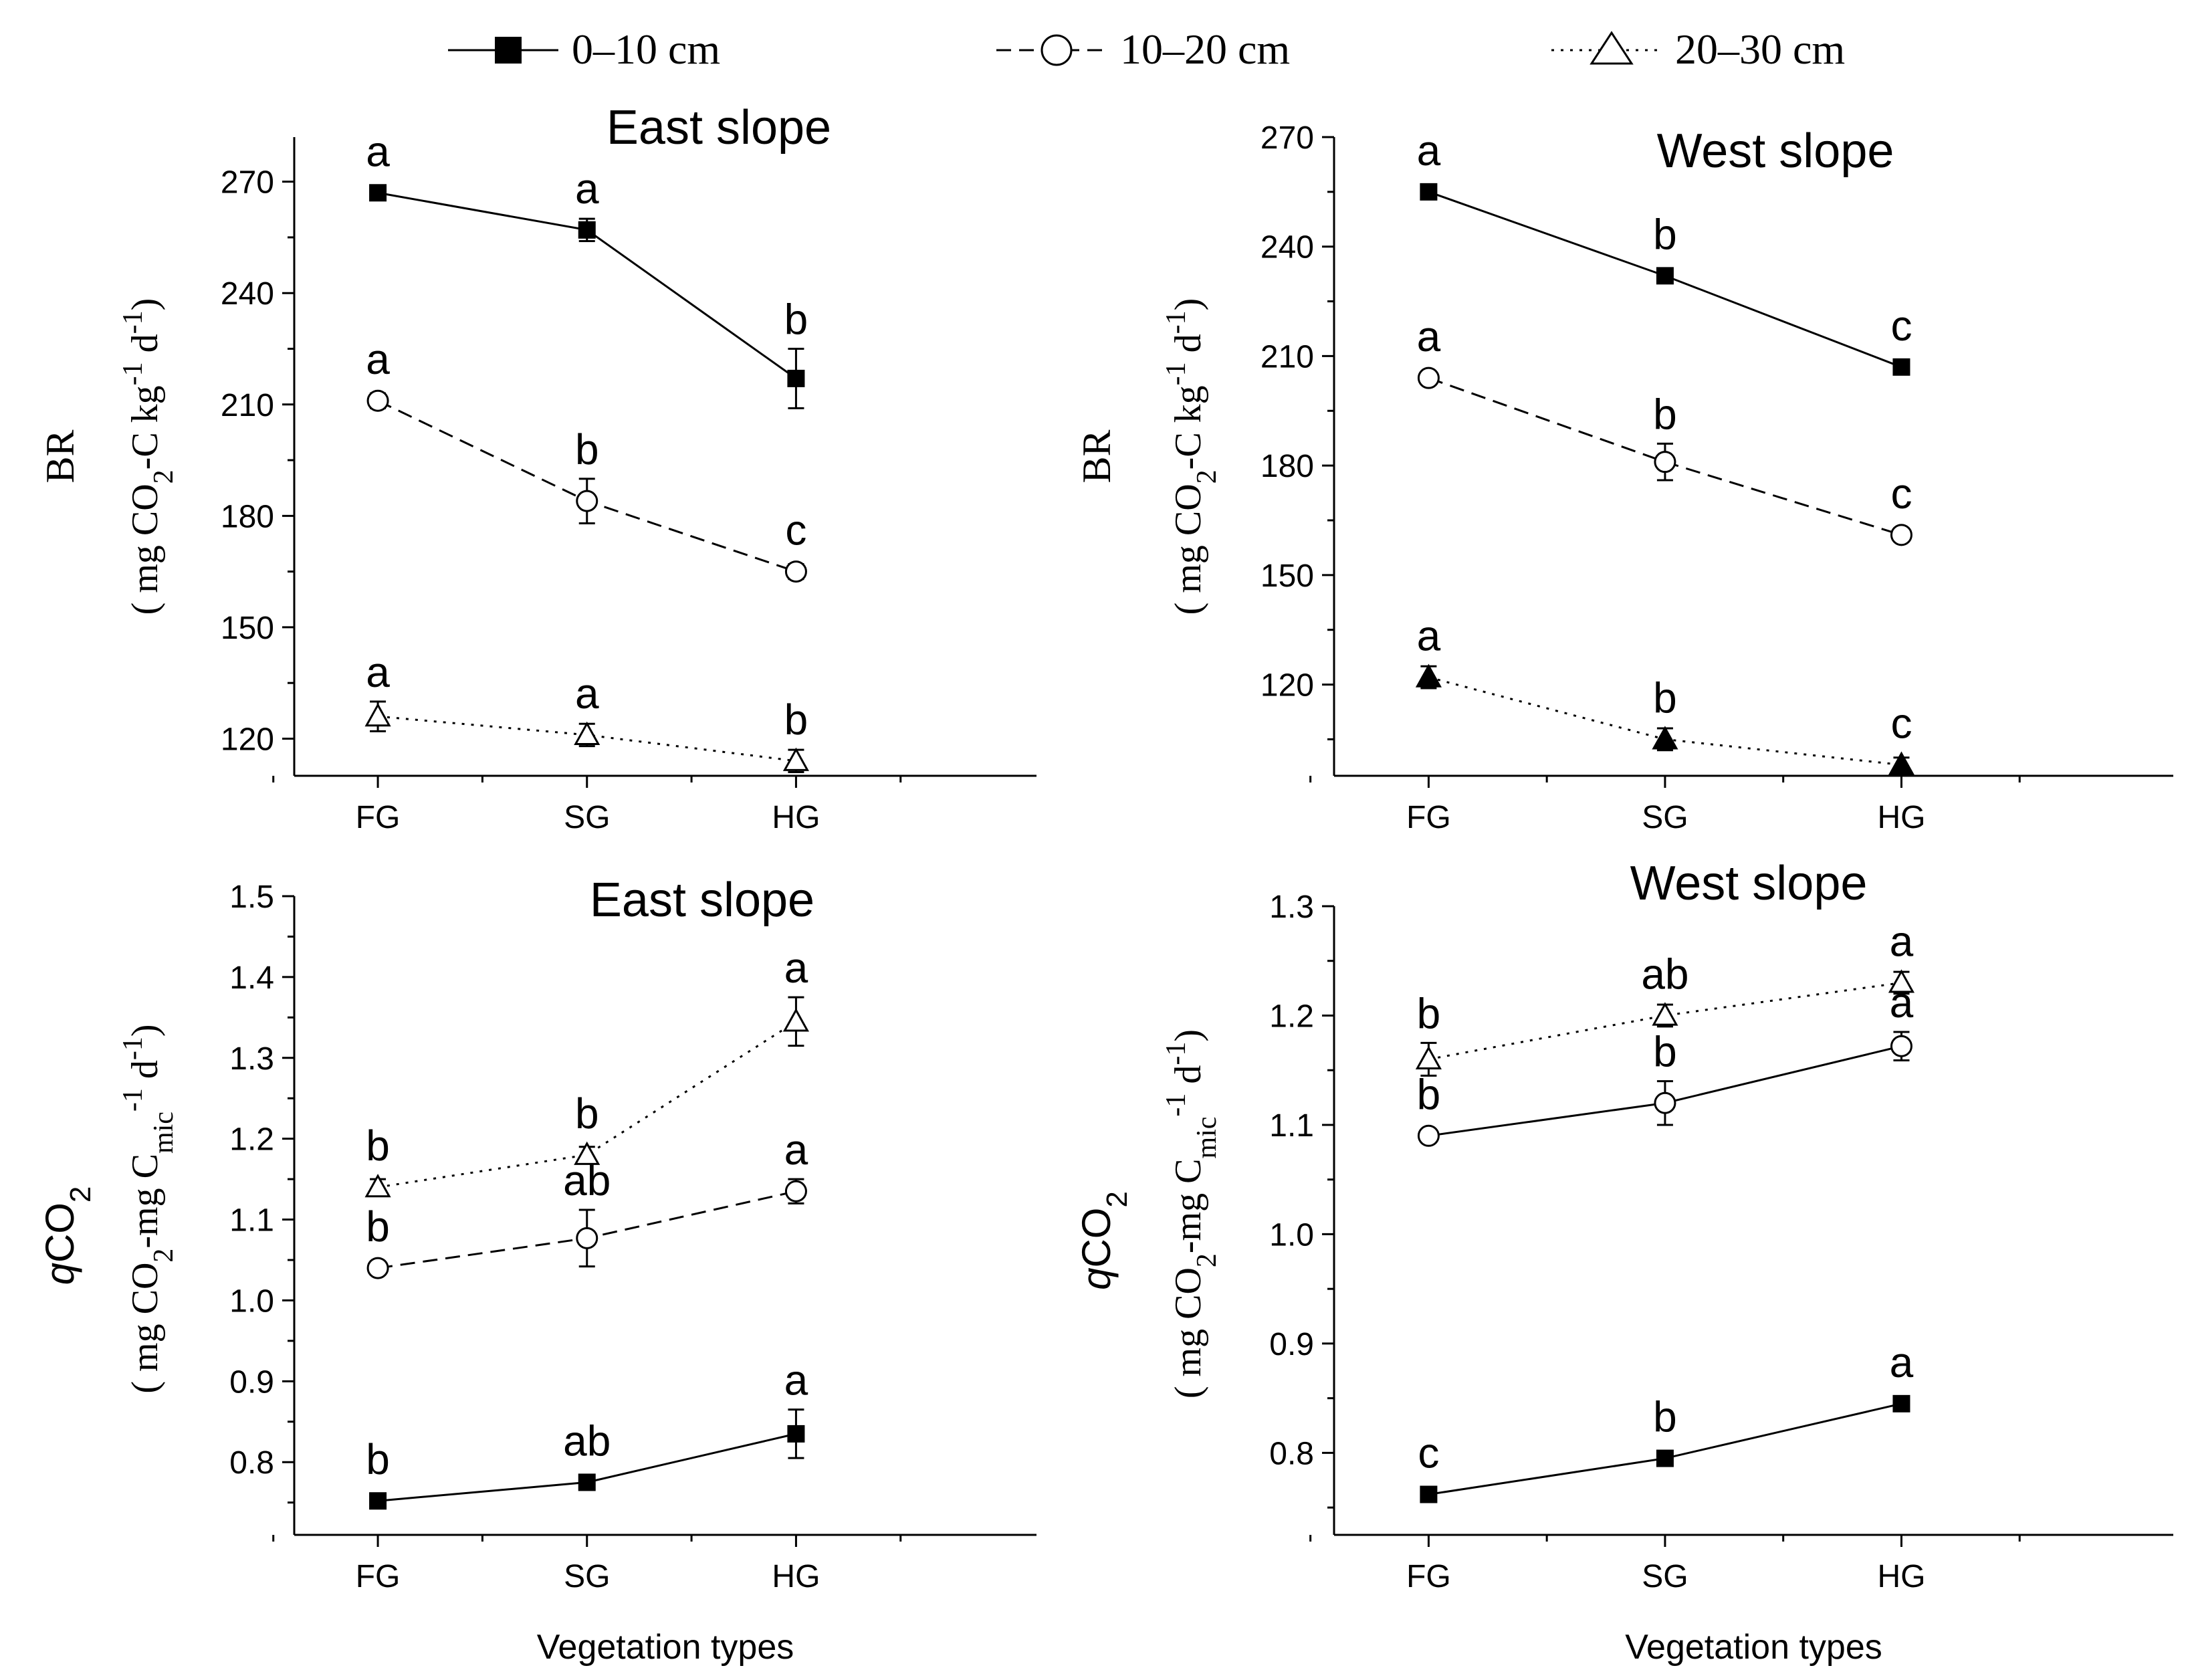  What do you see at coordinates (665, 1647) in the screenshot?
I see `x-axis-label: Vegetation types` at bounding box center [665, 1647].